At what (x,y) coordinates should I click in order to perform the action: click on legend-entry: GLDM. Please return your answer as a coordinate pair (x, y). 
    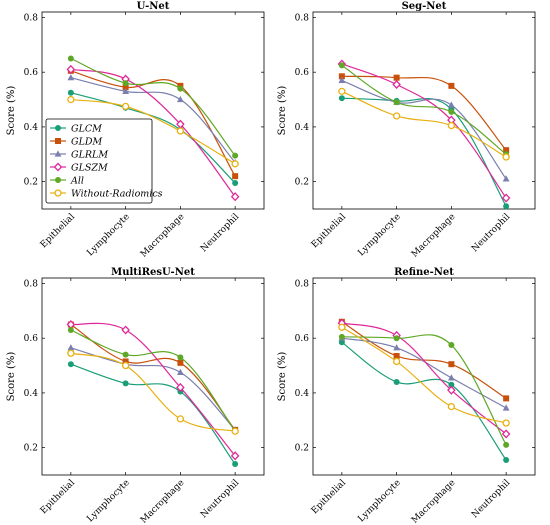
    Looking at the image, I should click on (87, 142).